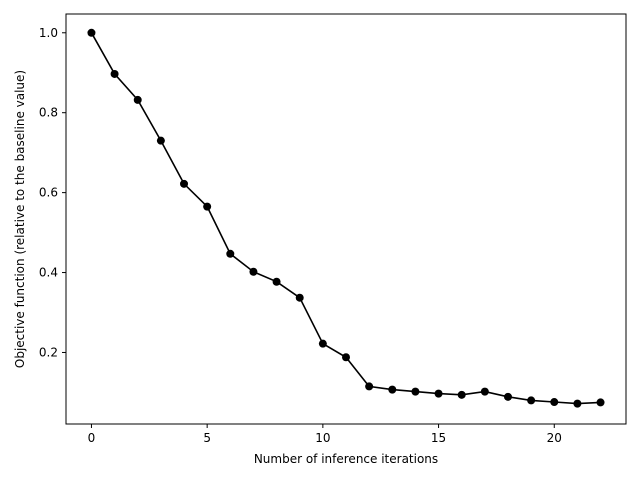 Image resolution: width=640 pixels, height=480 pixels. I want to click on y-tick-label: 0.6, so click(48, 193).